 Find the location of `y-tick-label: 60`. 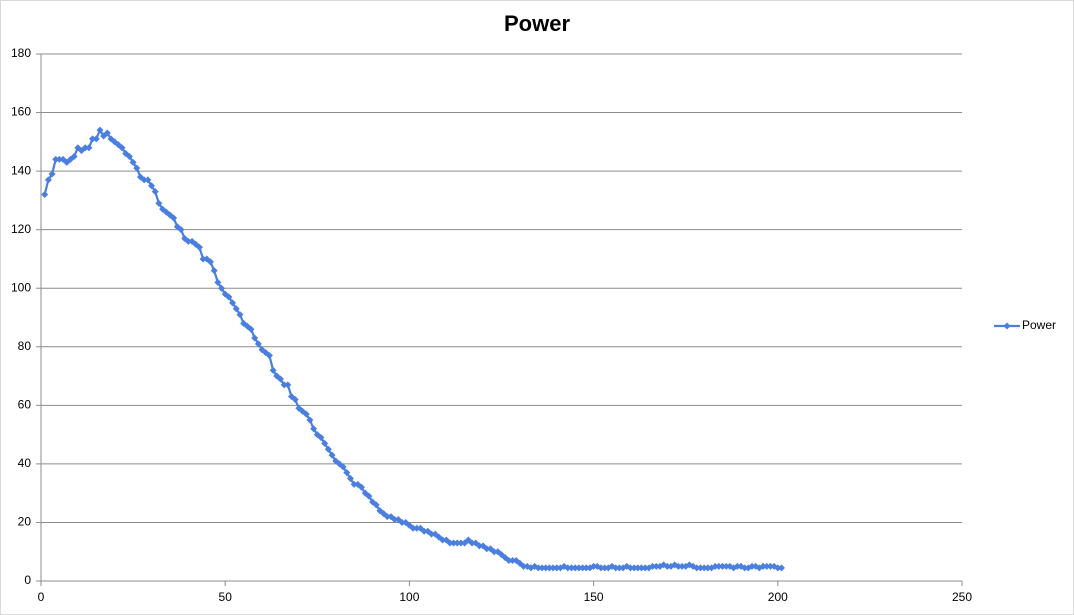

y-tick-label: 60 is located at coordinates (25, 405).